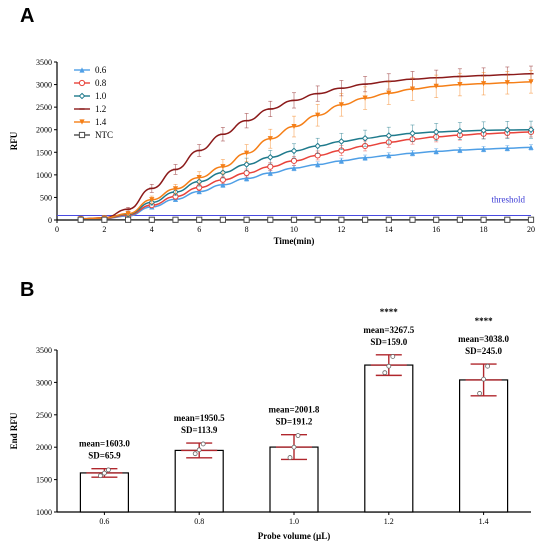 The width and height of the screenshot is (550, 549). Describe the element at coordinates (57, 229) in the screenshot. I see `panel-a-x-tick-label: 0` at that location.